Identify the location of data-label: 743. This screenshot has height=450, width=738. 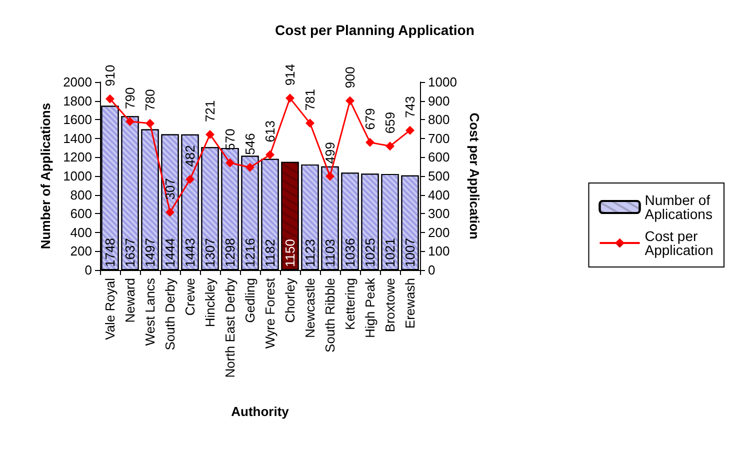
(410, 107).